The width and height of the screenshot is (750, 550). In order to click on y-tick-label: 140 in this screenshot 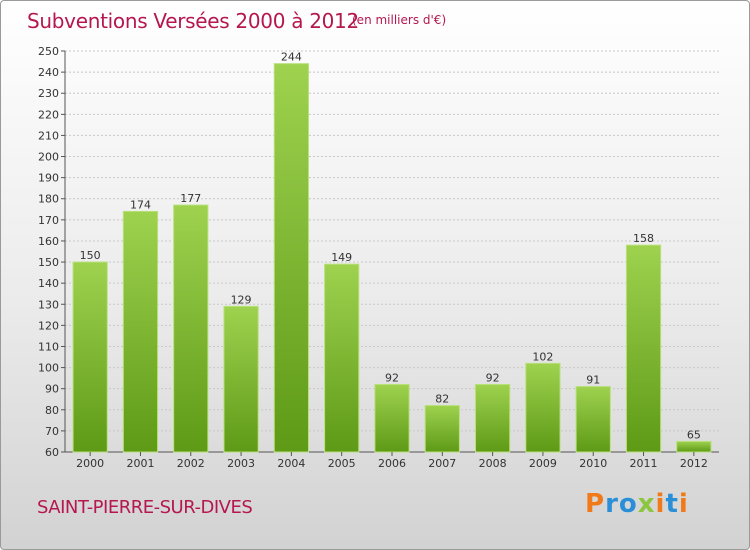, I will do `click(48, 283)`.